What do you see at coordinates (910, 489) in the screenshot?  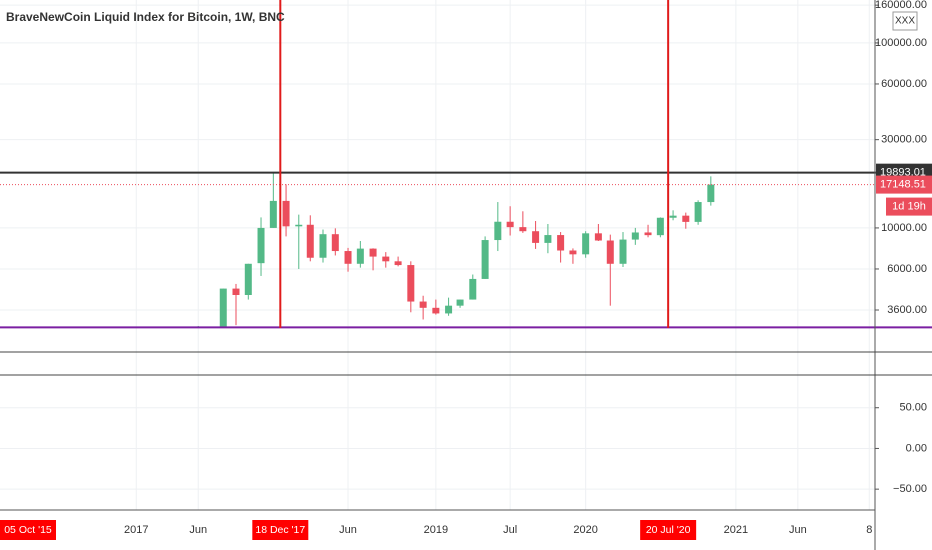 I see `y-tick-label: −50.00` at bounding box center [910, 489].